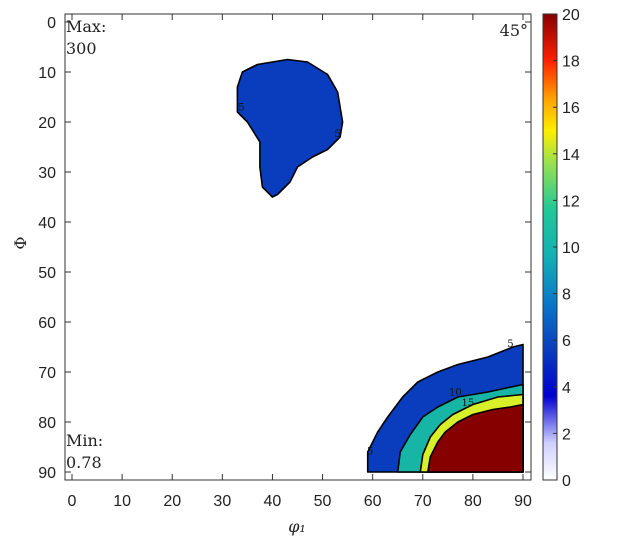  I want to click on x-tick-label: 50, so click(323, 501).